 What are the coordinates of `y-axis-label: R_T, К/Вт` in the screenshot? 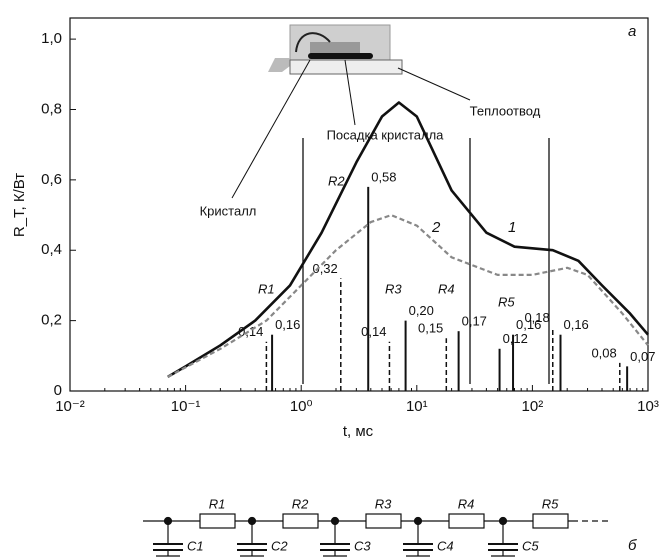 It's located at (19, 205).